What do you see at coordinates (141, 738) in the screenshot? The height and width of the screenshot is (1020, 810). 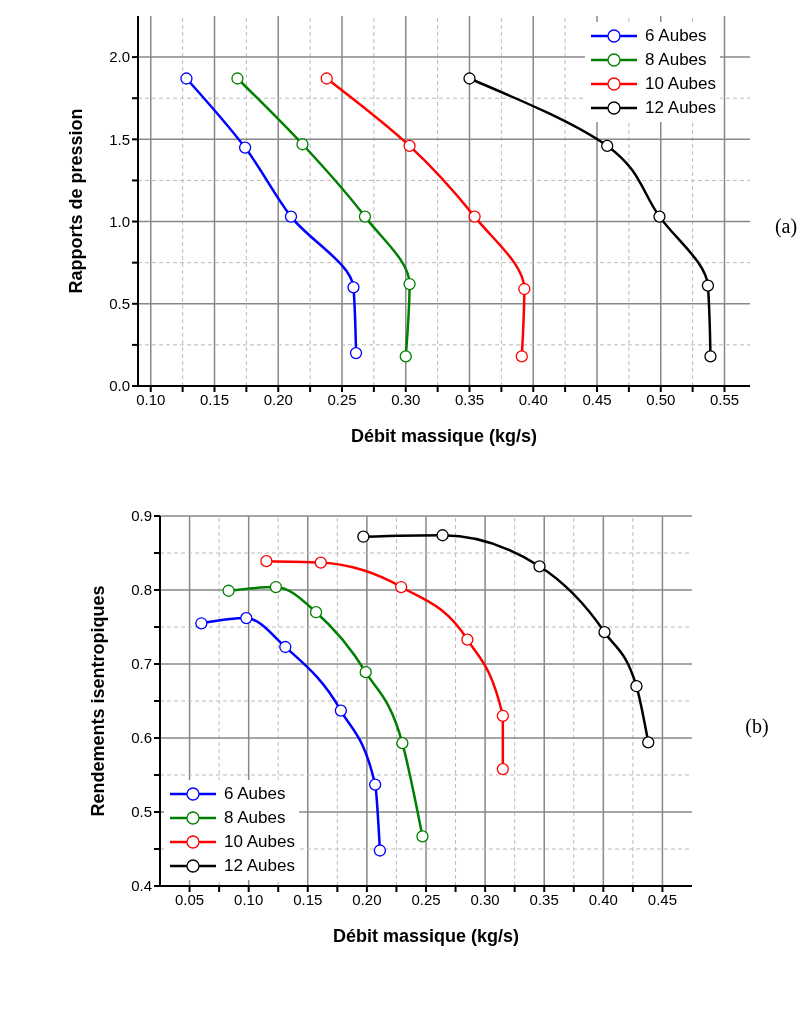 I see `y-tick-label: 0.6` at bounding box center [141, 738].